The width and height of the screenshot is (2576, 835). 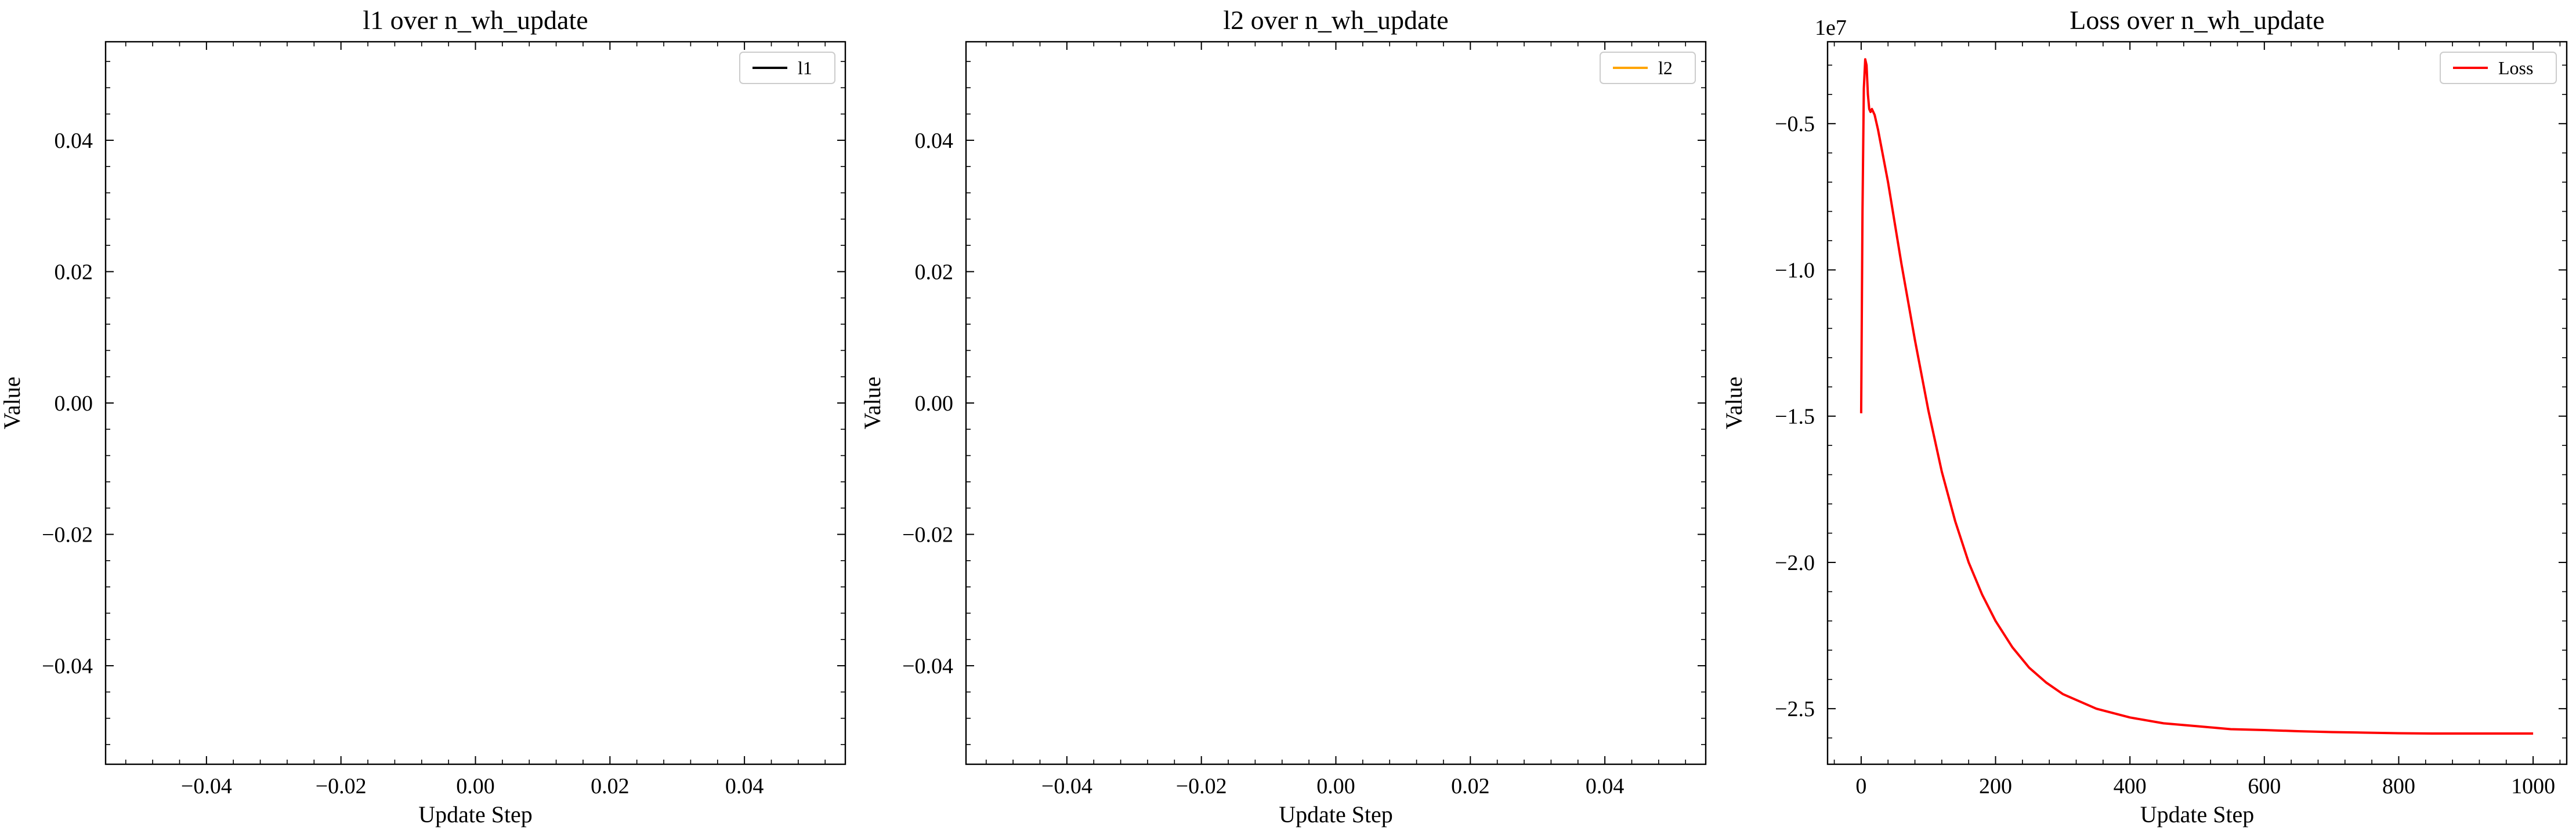 I want to click on y-tick-label: −1.5, so click(x=1795, y=417).